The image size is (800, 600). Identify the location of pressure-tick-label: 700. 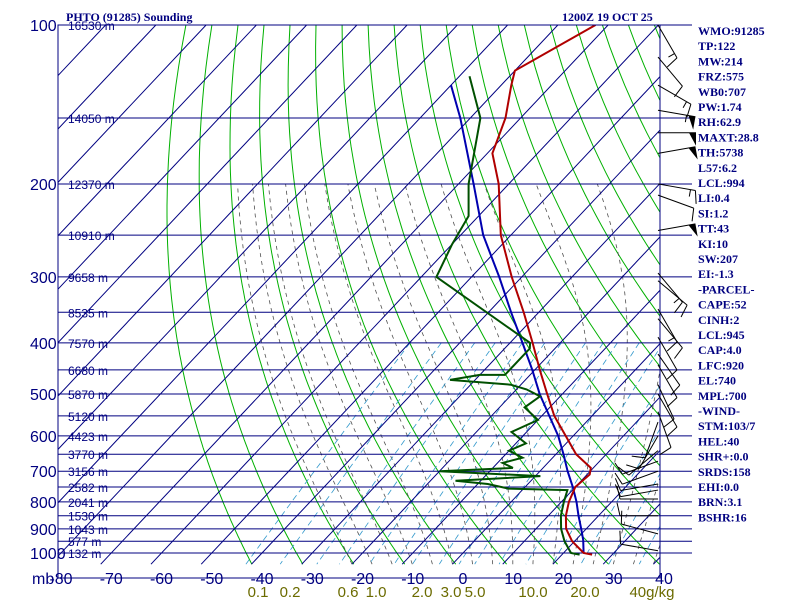
(43, 472).